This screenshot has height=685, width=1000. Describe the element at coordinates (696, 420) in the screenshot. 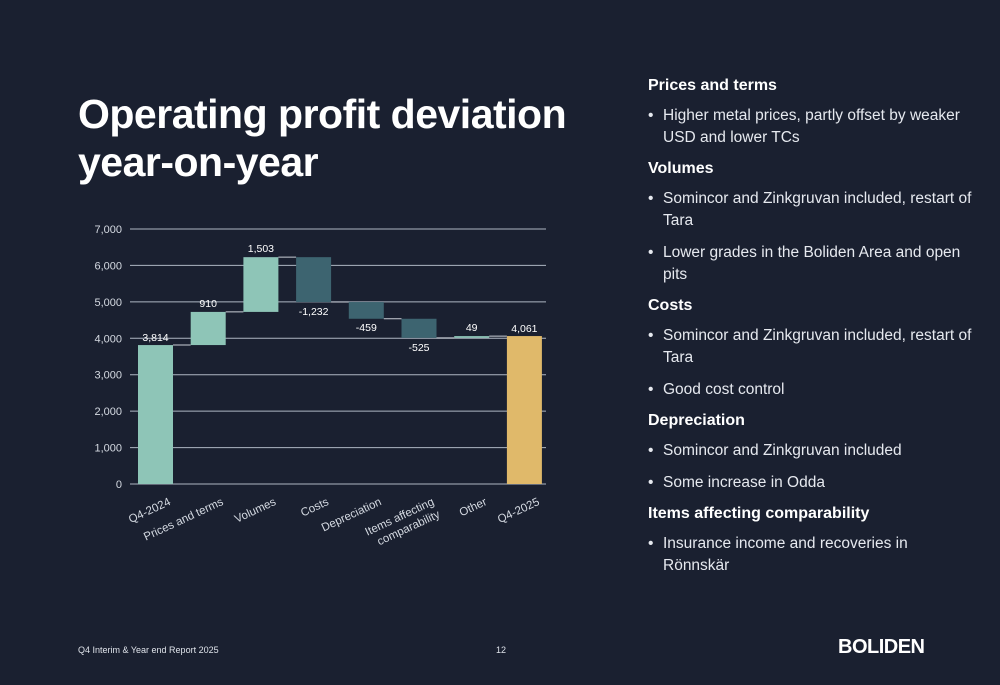

I see `note-heading: Depreciation` at that location.